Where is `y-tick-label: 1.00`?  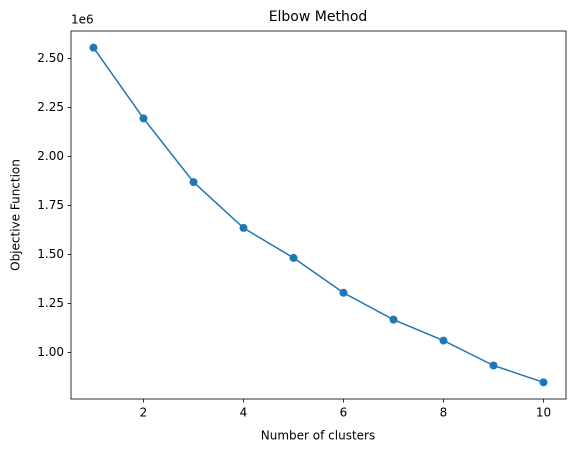 y-tick-label: 1.00 is located at coordinates (50, 352).